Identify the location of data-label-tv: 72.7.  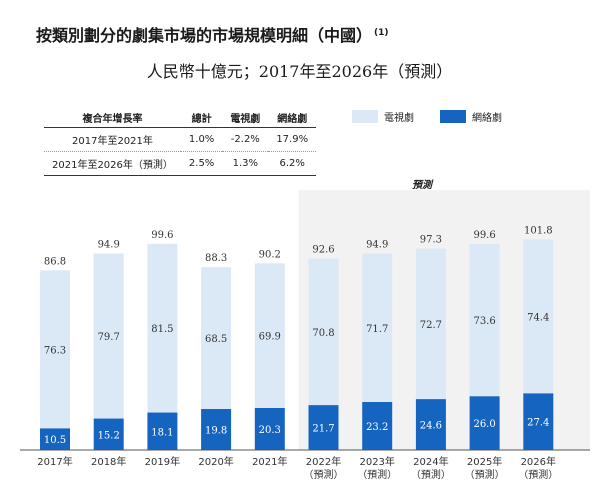
(431, 325).